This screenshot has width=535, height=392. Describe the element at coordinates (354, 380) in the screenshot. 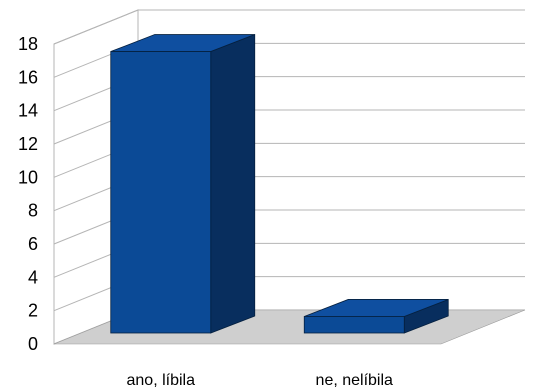

I see `x-tick-label: ne, nelíbila` at that location.